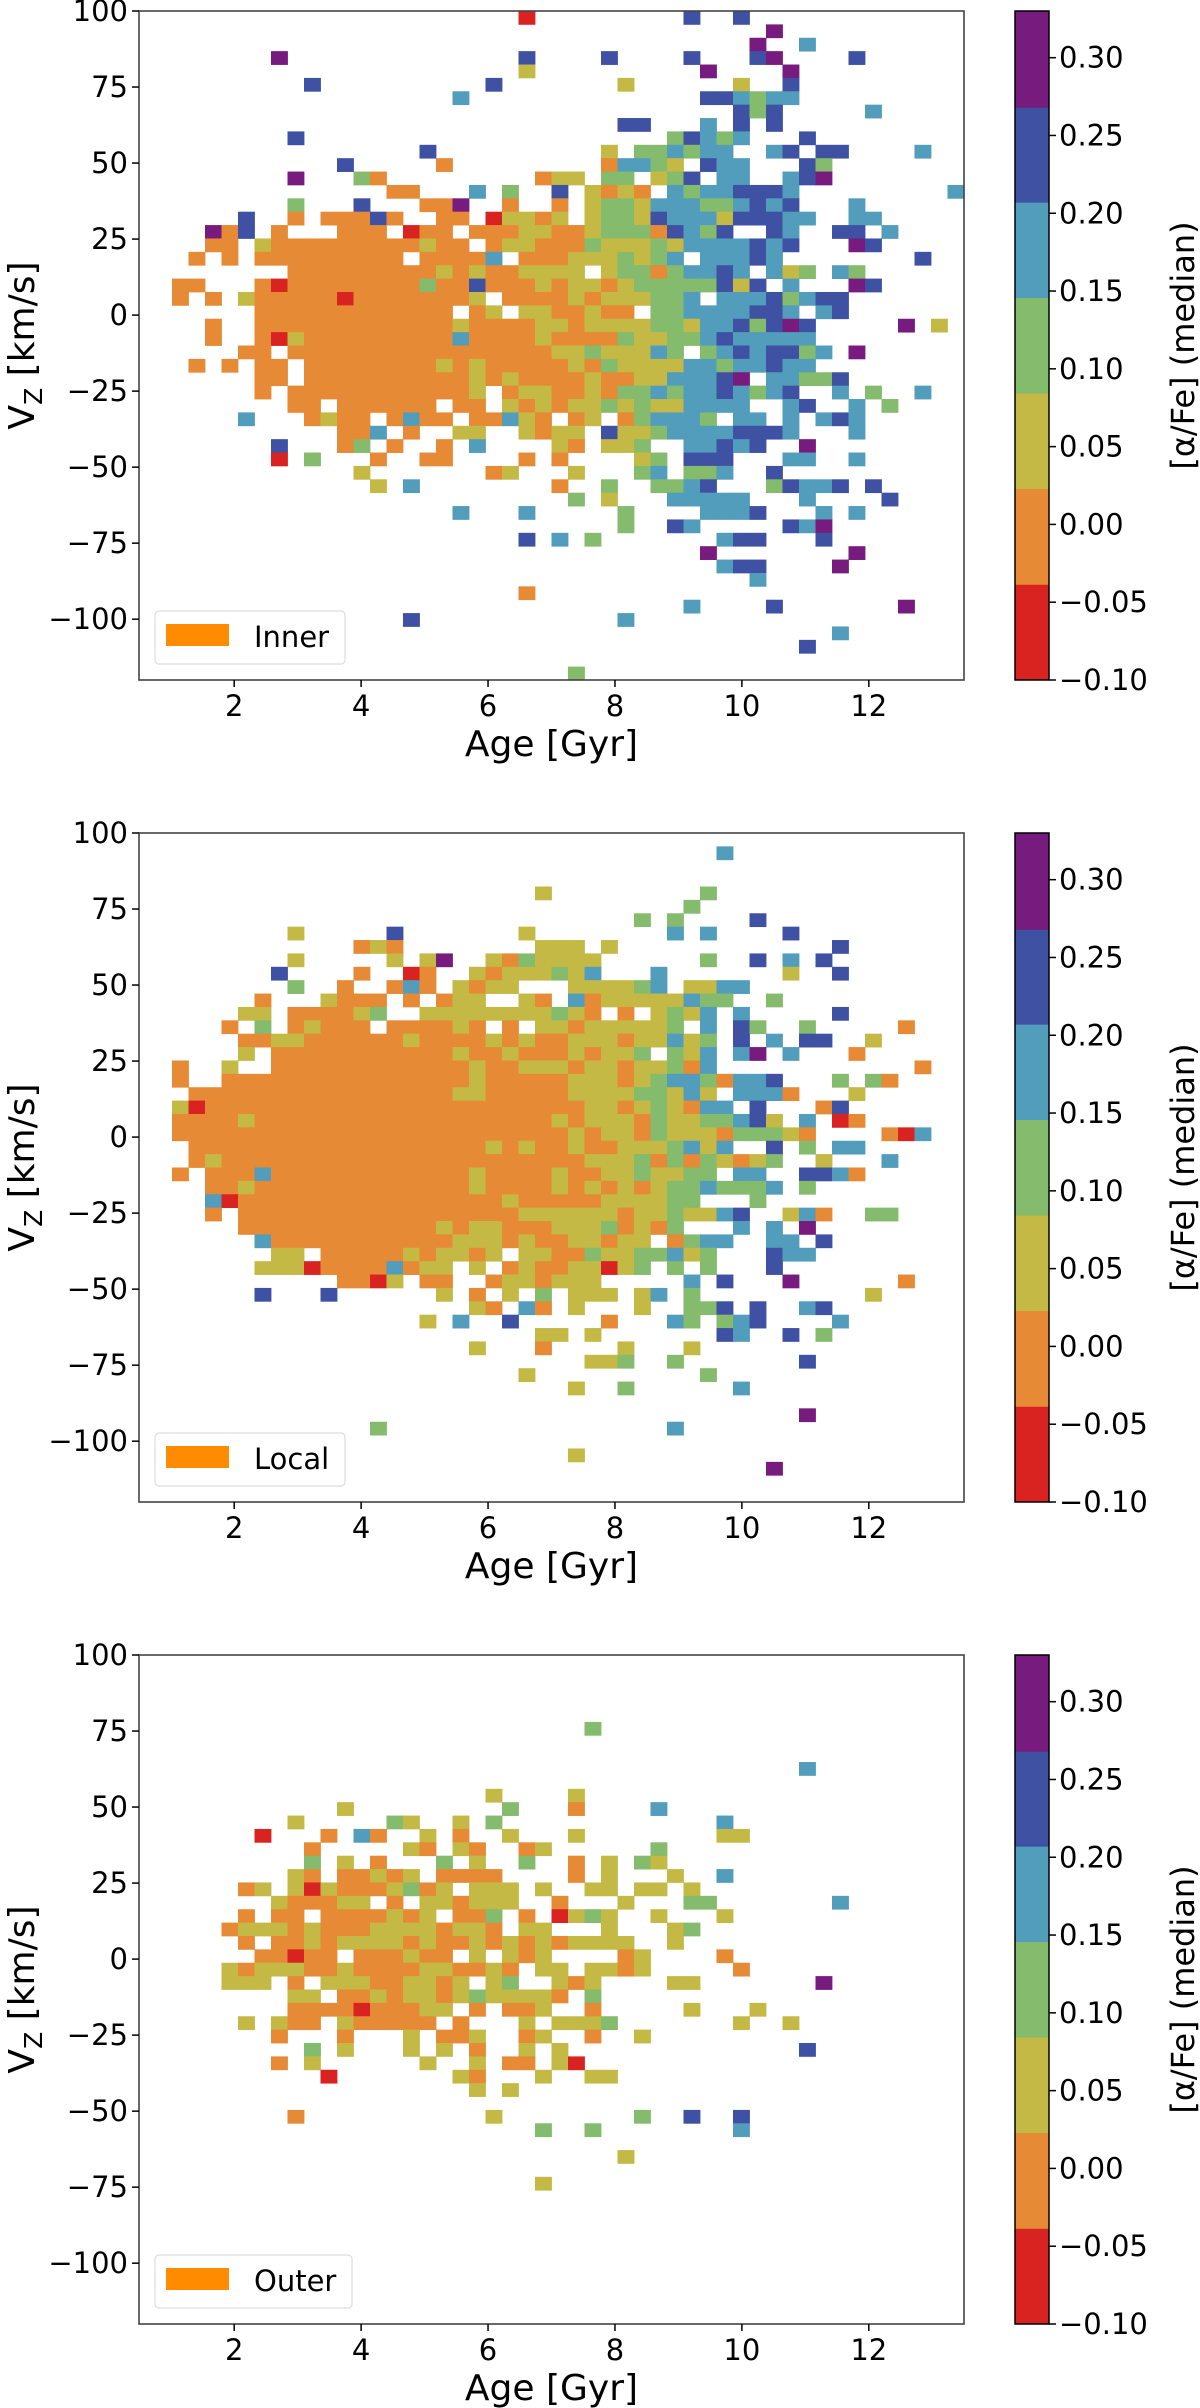 The width and height of the screenshot is (1200, 2408). Describe the element at coordinates (291, 1459) in the screenshot. I see `legend-label: Local` at that location.